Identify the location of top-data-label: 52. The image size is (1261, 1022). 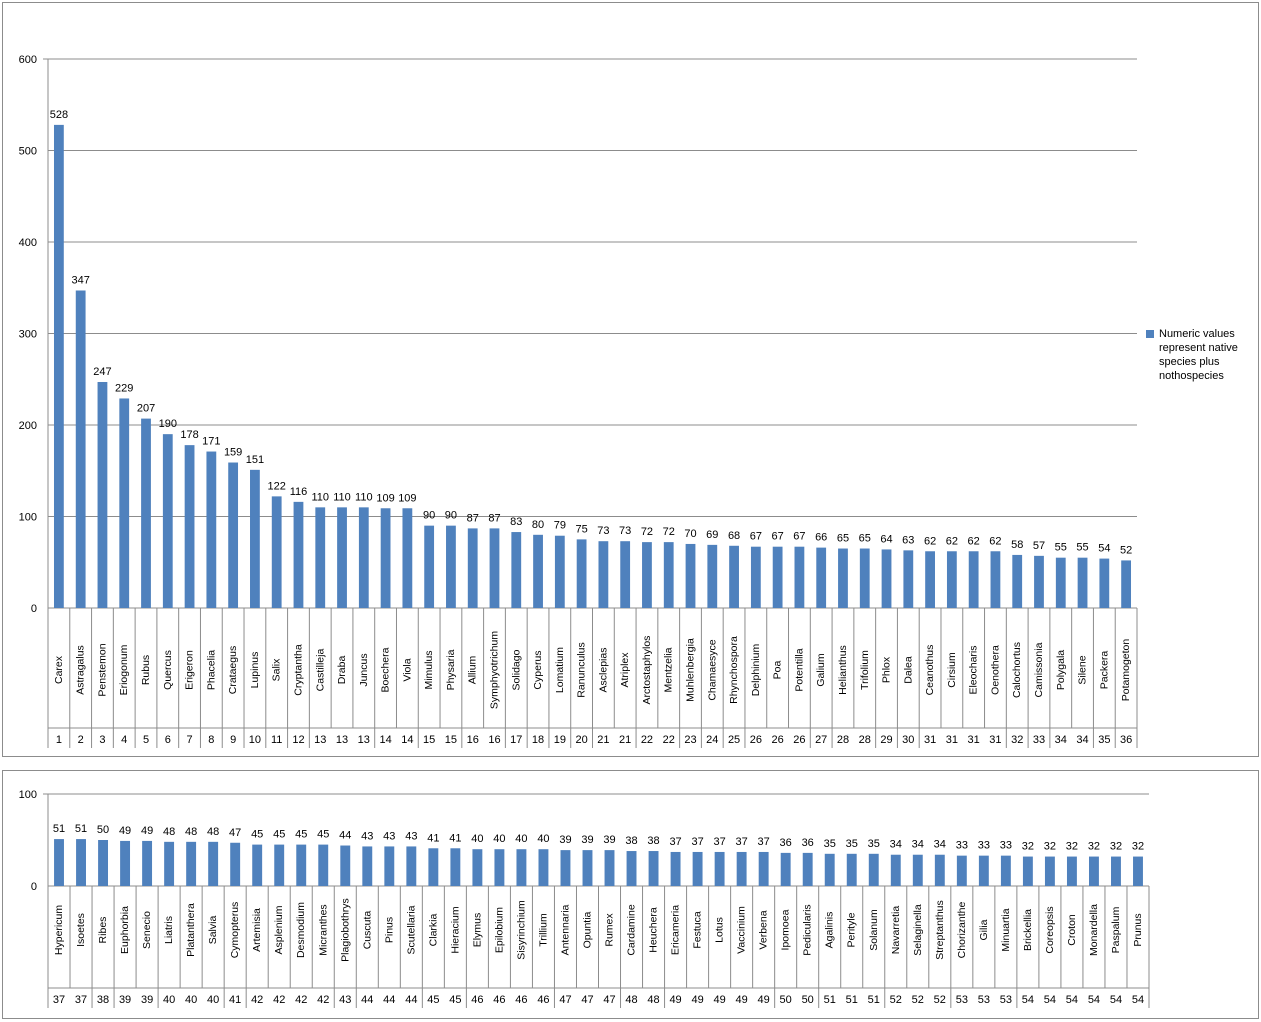
(1126, 550).